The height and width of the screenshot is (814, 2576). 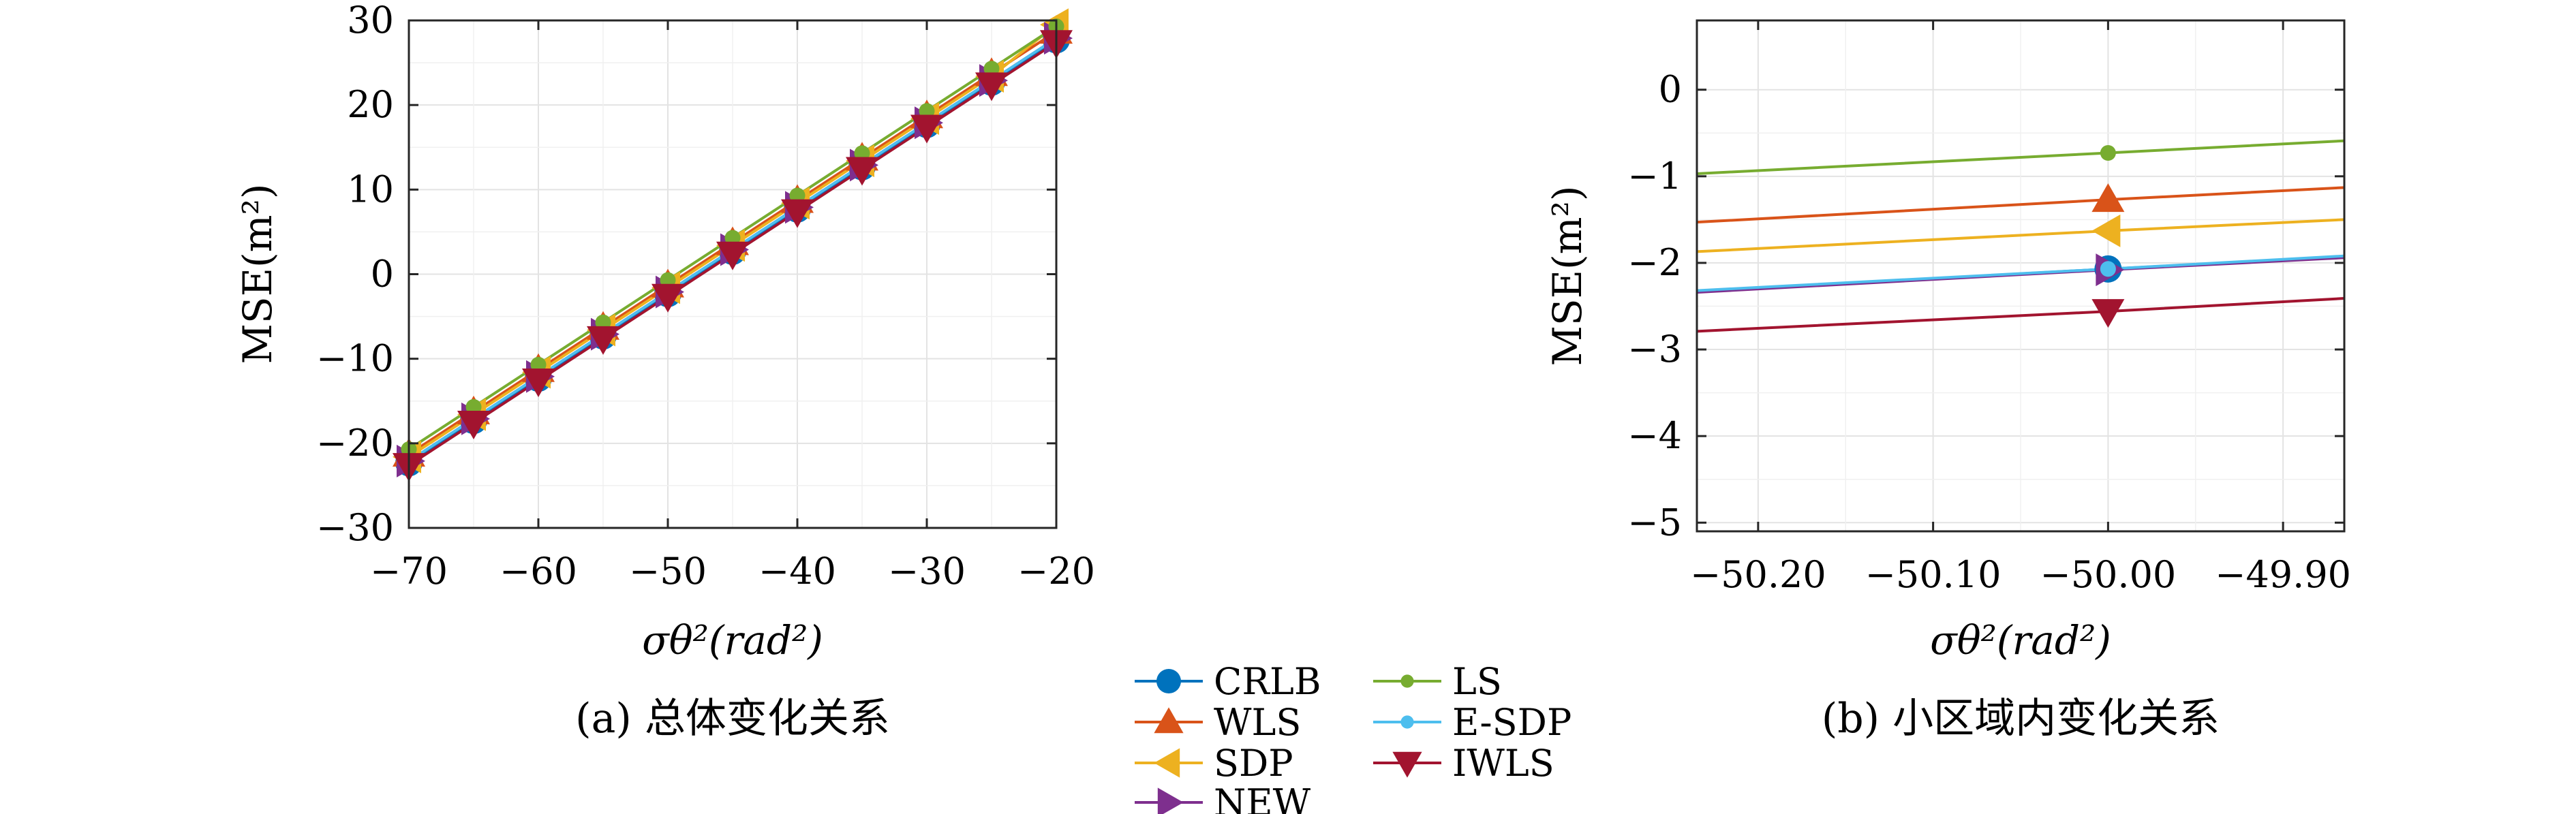 I want to click on x-tick-label: −30, so click(x=927, y=571).